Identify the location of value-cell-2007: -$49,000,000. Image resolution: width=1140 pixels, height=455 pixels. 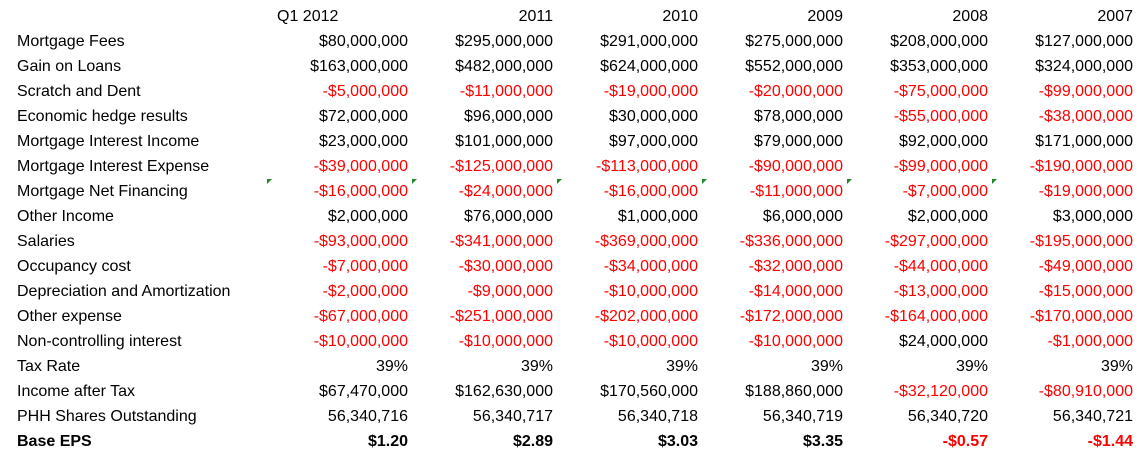
(1064, 266).